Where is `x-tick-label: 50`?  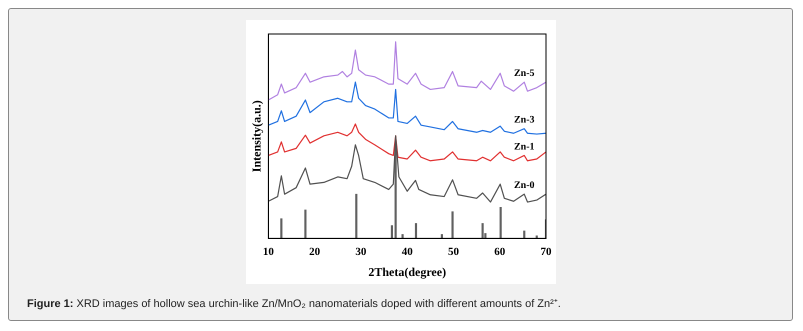
x-tick-label: 50 is located at coordinates (454, 252).